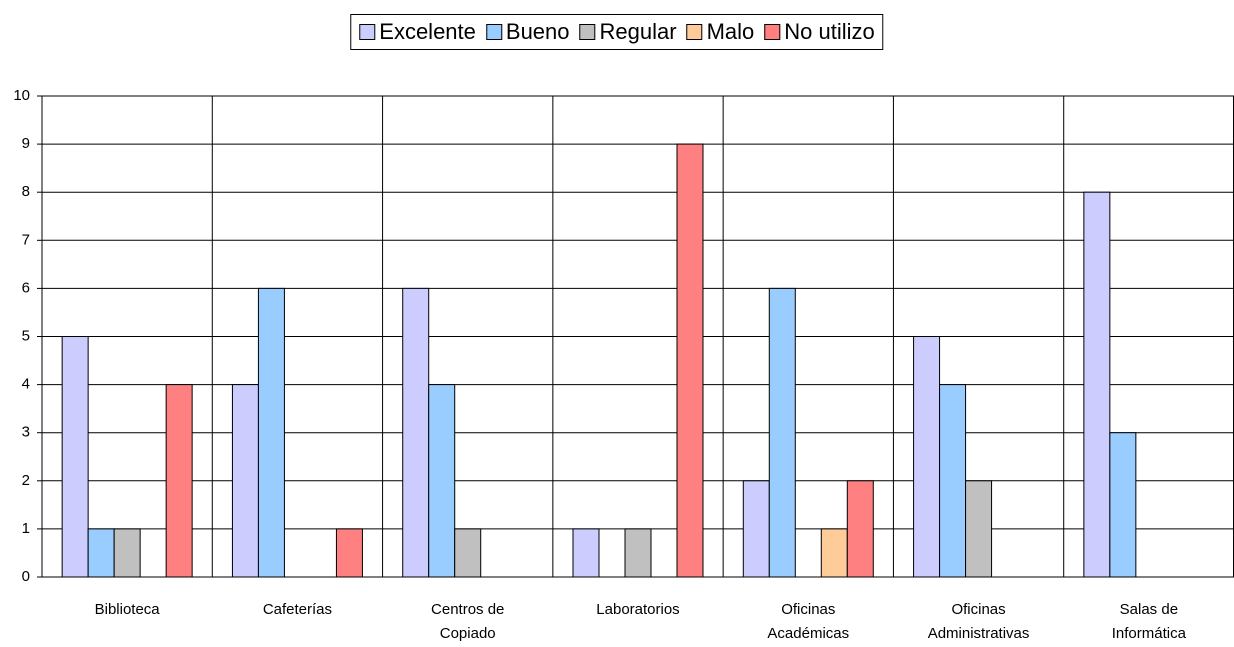  What do you see at coordinates (26, 384) in the screenshot?
I see `y-tick-label: 4` at bounding box center [26, 384].